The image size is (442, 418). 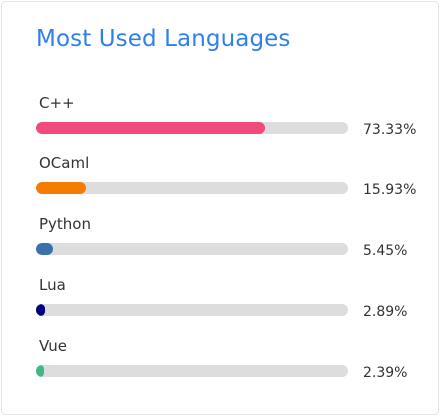 What do you see at coordinates (53, 346) in the screenshot?
I see `language-name: Vue` at bounding box center [53, 346].